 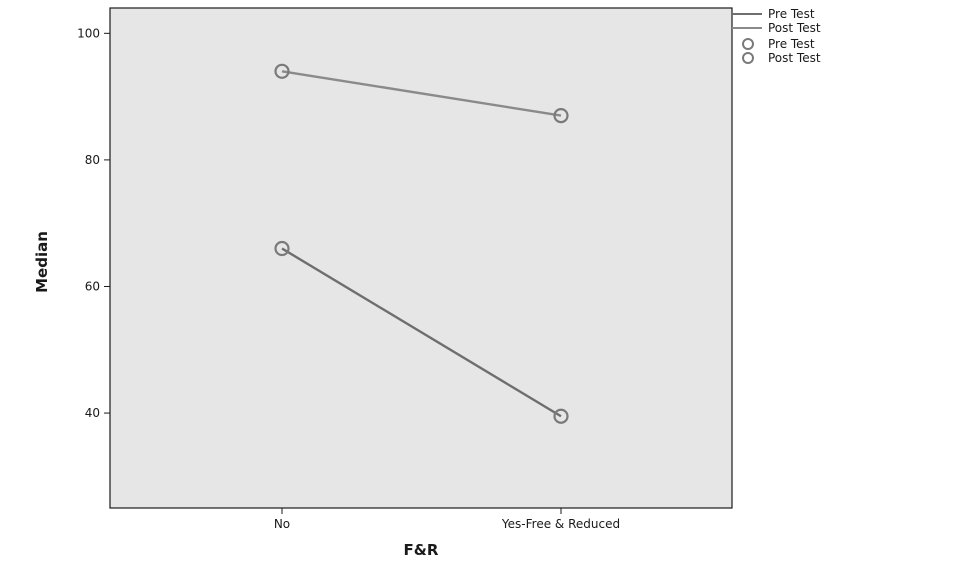 What do you see at coordinates (93, 223) in the screenshot?
I see `y-axis: 40 60 80 100` at bounding box center [93, 223].